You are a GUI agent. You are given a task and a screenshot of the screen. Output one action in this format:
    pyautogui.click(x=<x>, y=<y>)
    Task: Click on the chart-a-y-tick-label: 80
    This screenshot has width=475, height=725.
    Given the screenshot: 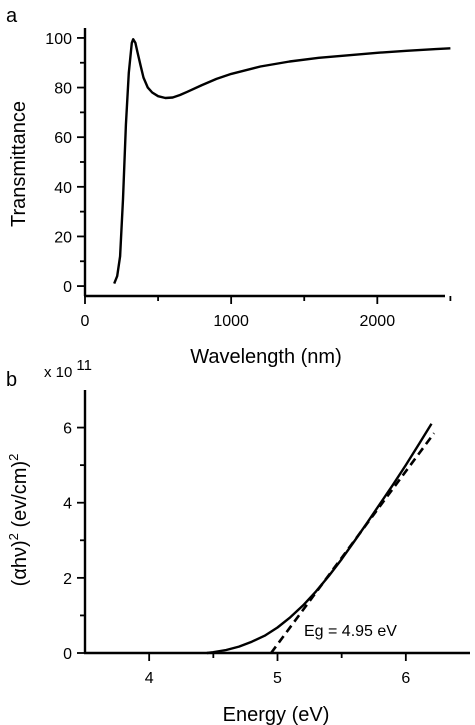 What is the action you would take?
    pyautogui.click(x=63, y=89)
    